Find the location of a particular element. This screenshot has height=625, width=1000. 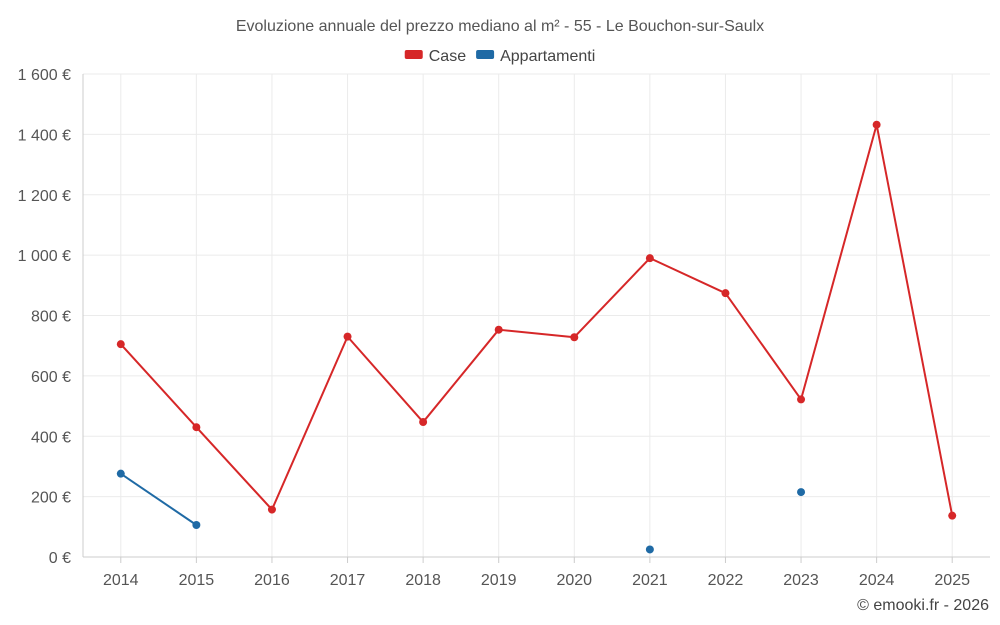

legend-label-appartamenti: Appartamenti is located at coordinates (547, 56).